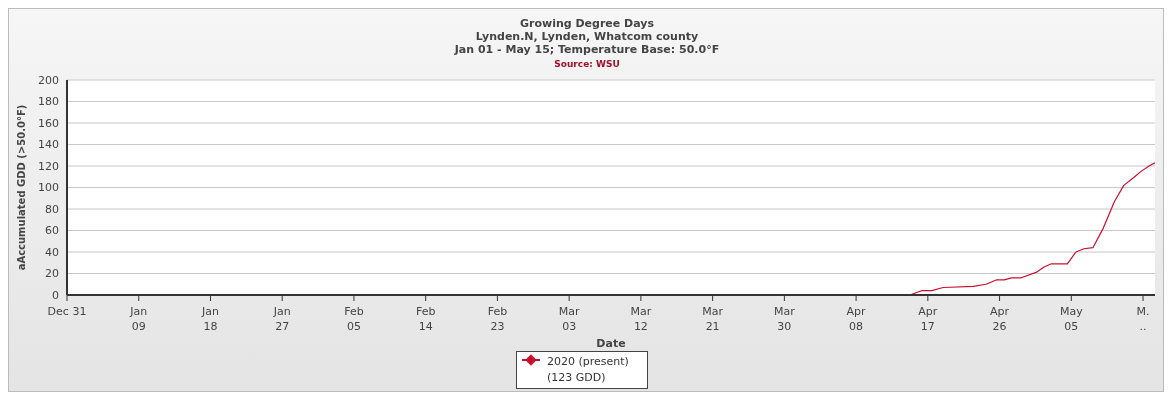  Describe the element at coordinates (587, 64) in the screenshot. I see `source-note: Source: WSU` at that location.